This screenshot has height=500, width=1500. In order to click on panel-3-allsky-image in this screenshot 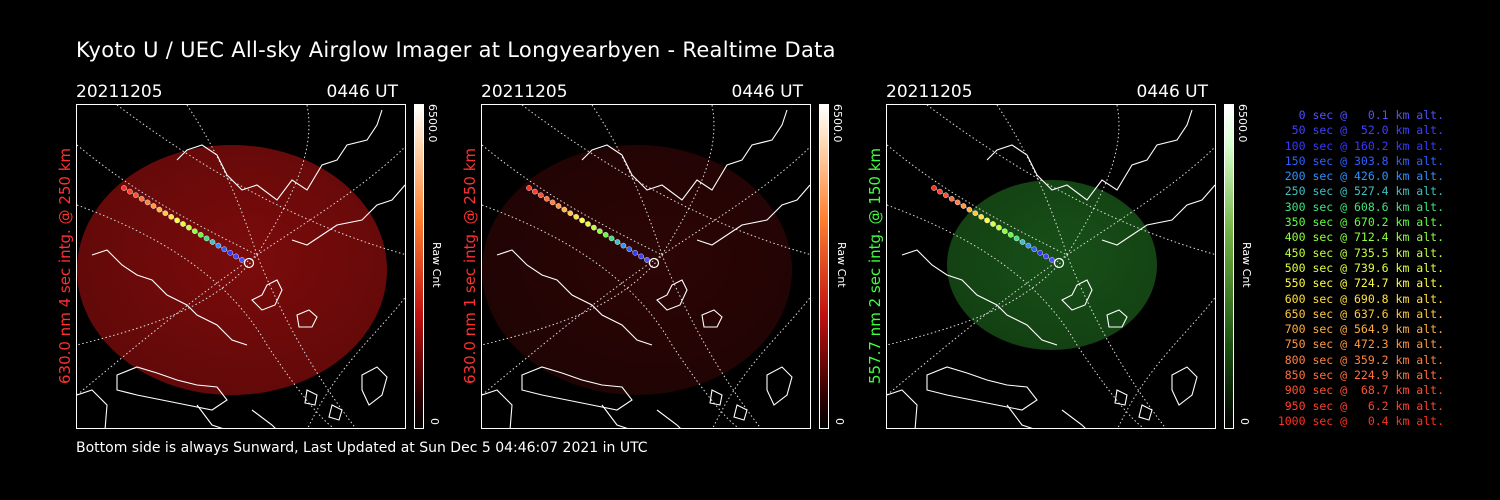, I will do `click(1051, 266)`.